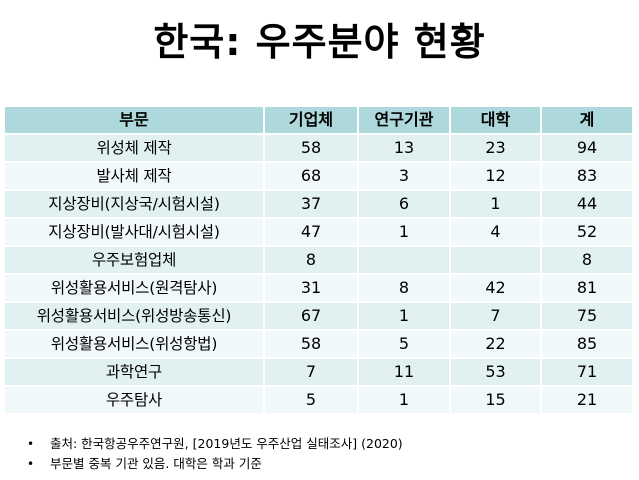 The image size is (639, 480). Describe the element at coordinates (586, 176) in the screenshot. I see `cell-total: 83` at that location.